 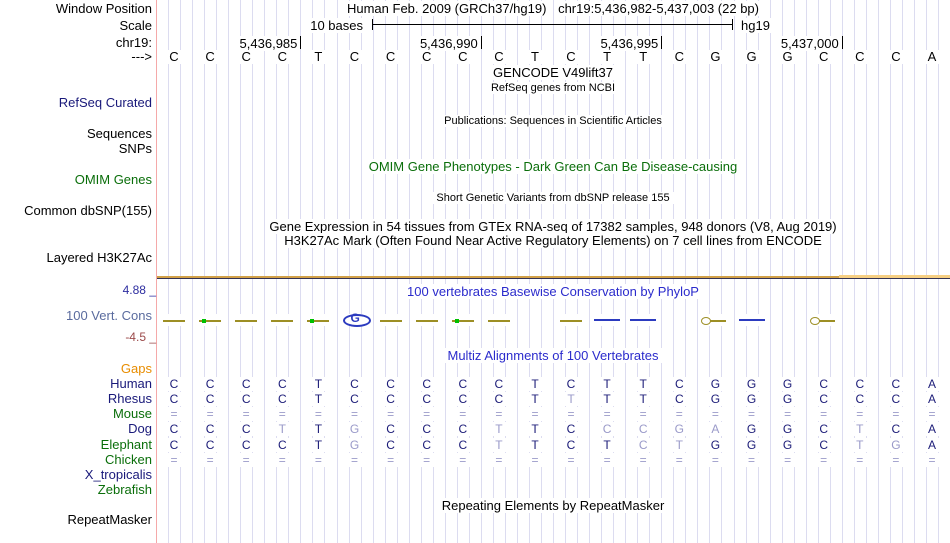 What do you see at coordinates (124, 489) in the screenshot?
I see `species-label-zebrafish: Zebrafish` at bounding box center [124, 489].